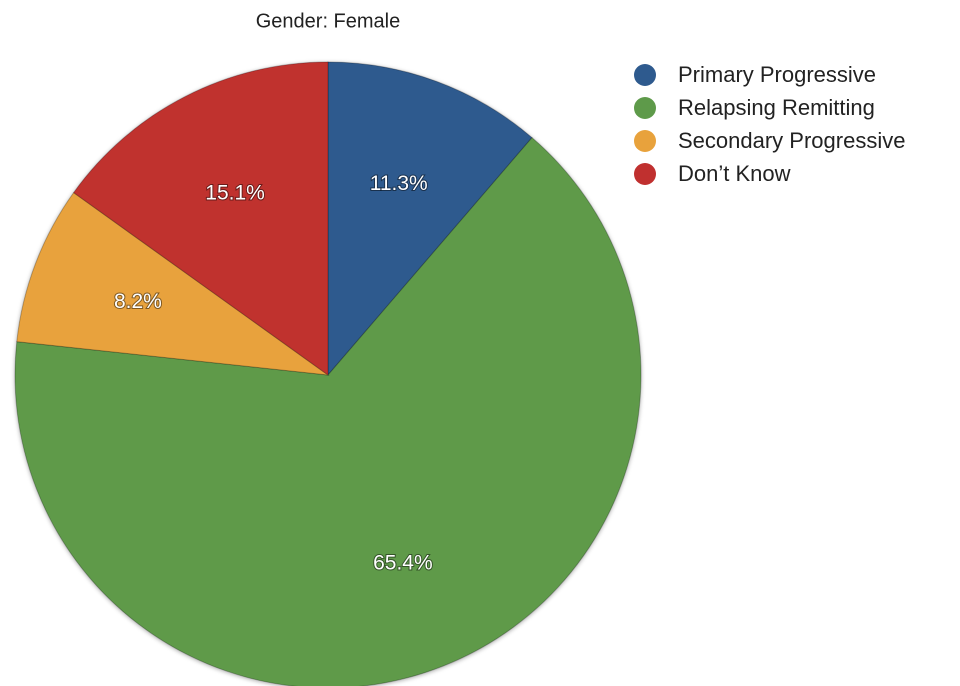  I want to click on legend-label: Don’t Know, so click(734, 173).